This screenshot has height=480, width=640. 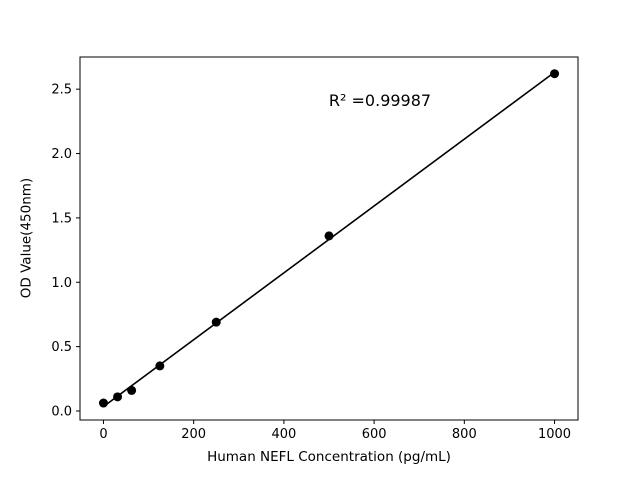 I want to click on x-tick-label: 0, so click(x=103, y=434).